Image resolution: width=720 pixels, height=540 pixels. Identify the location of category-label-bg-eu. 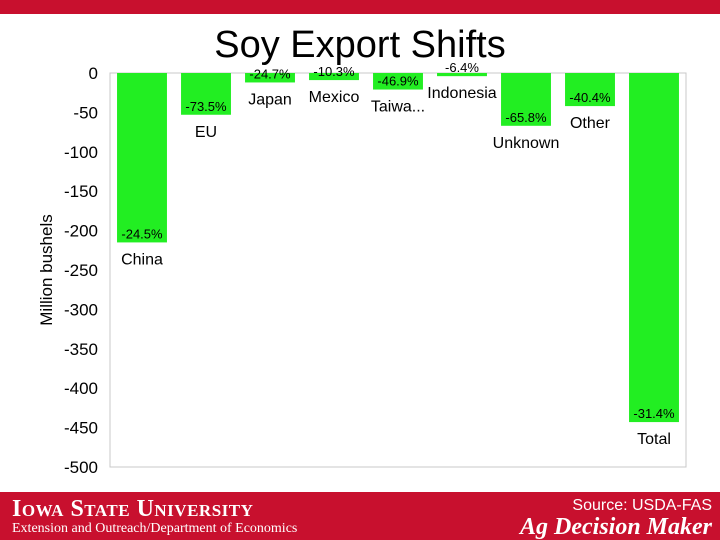
(206, 129).